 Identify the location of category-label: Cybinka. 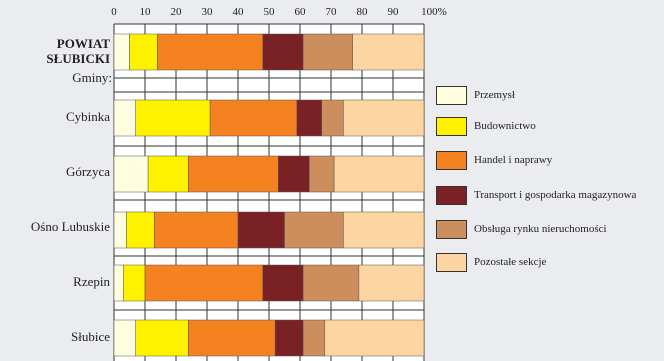
(88, 116).